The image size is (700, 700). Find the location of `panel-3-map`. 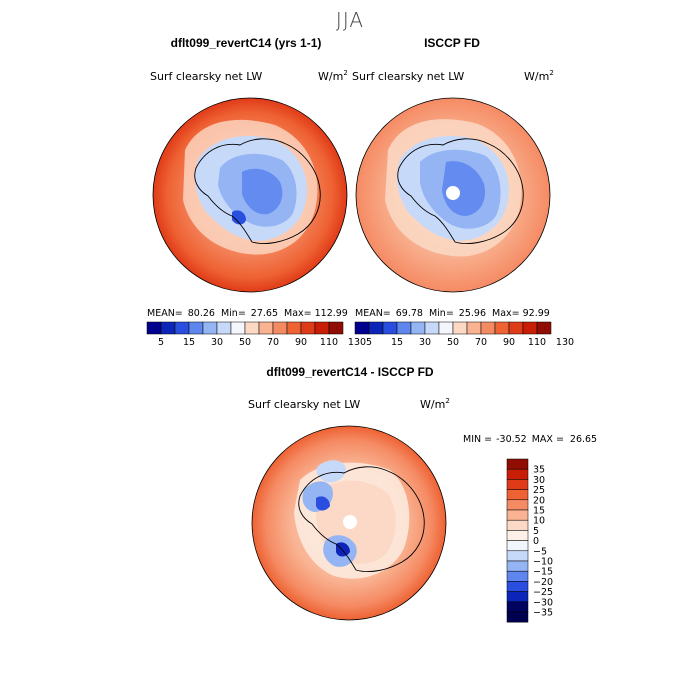

panel-3-map is located at coordinates (349, 523).